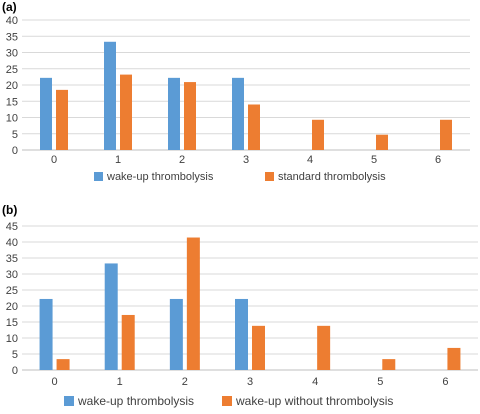 This screenshot has height=414, width=480. Describe the element at coordinates (318, 134) in the screenshot. I see `bar-a-series1-cat4` at that location.